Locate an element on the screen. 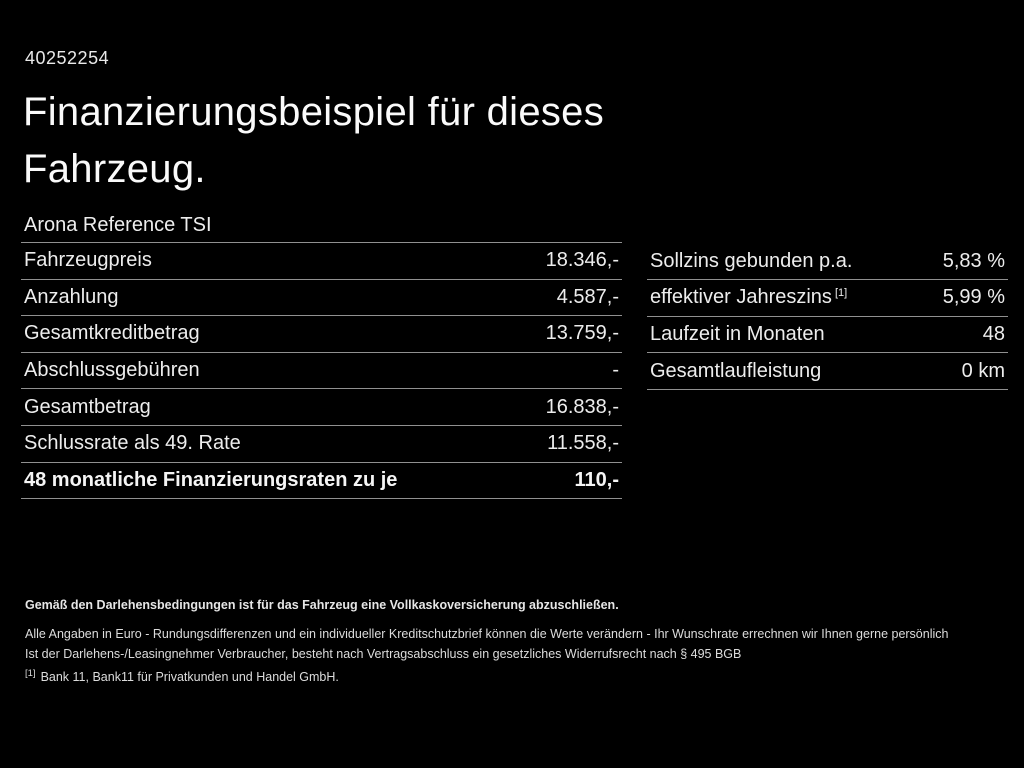 Image resolution: width=1024 pixels, height=768 pixels. table-row-sollzins: Sollzins gebunden p.a. 5,83 % is located at coordinates (827, 262).